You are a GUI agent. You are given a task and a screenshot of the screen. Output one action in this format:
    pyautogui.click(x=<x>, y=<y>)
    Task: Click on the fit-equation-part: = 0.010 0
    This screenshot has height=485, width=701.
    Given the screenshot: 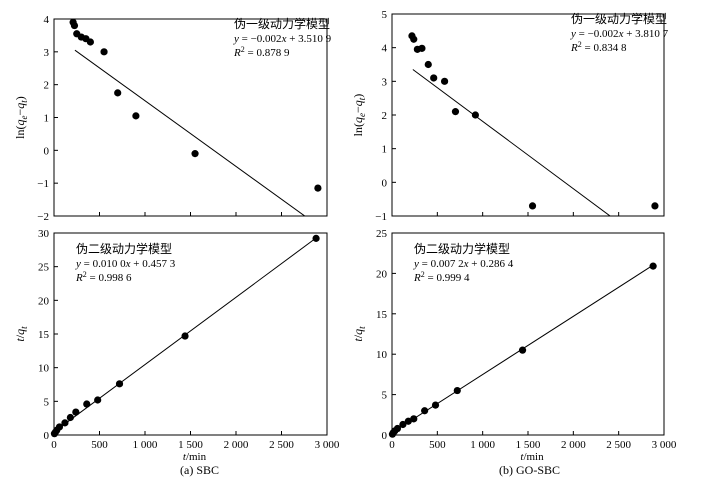 What is the action you would take?
    pyautogui.click(x=103, y=264)
    